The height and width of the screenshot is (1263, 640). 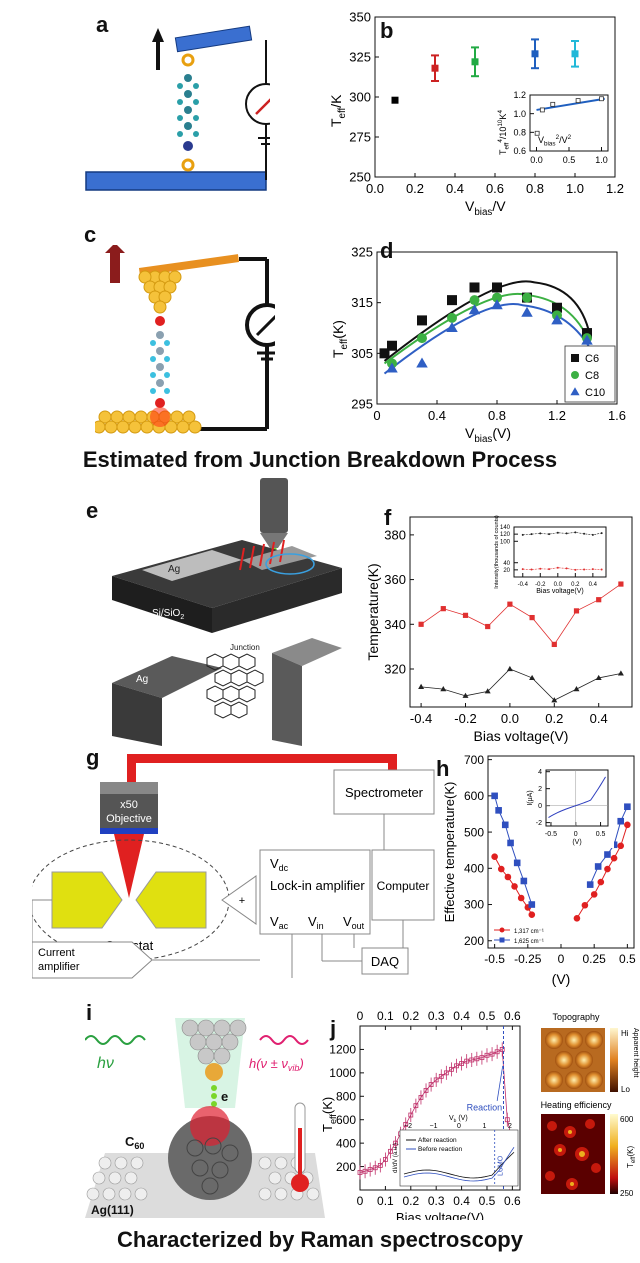 What do you see at coordinates (595, 393) in the screenshot?
I see `d-legend-label: C10` at bounding box center [595, 393].